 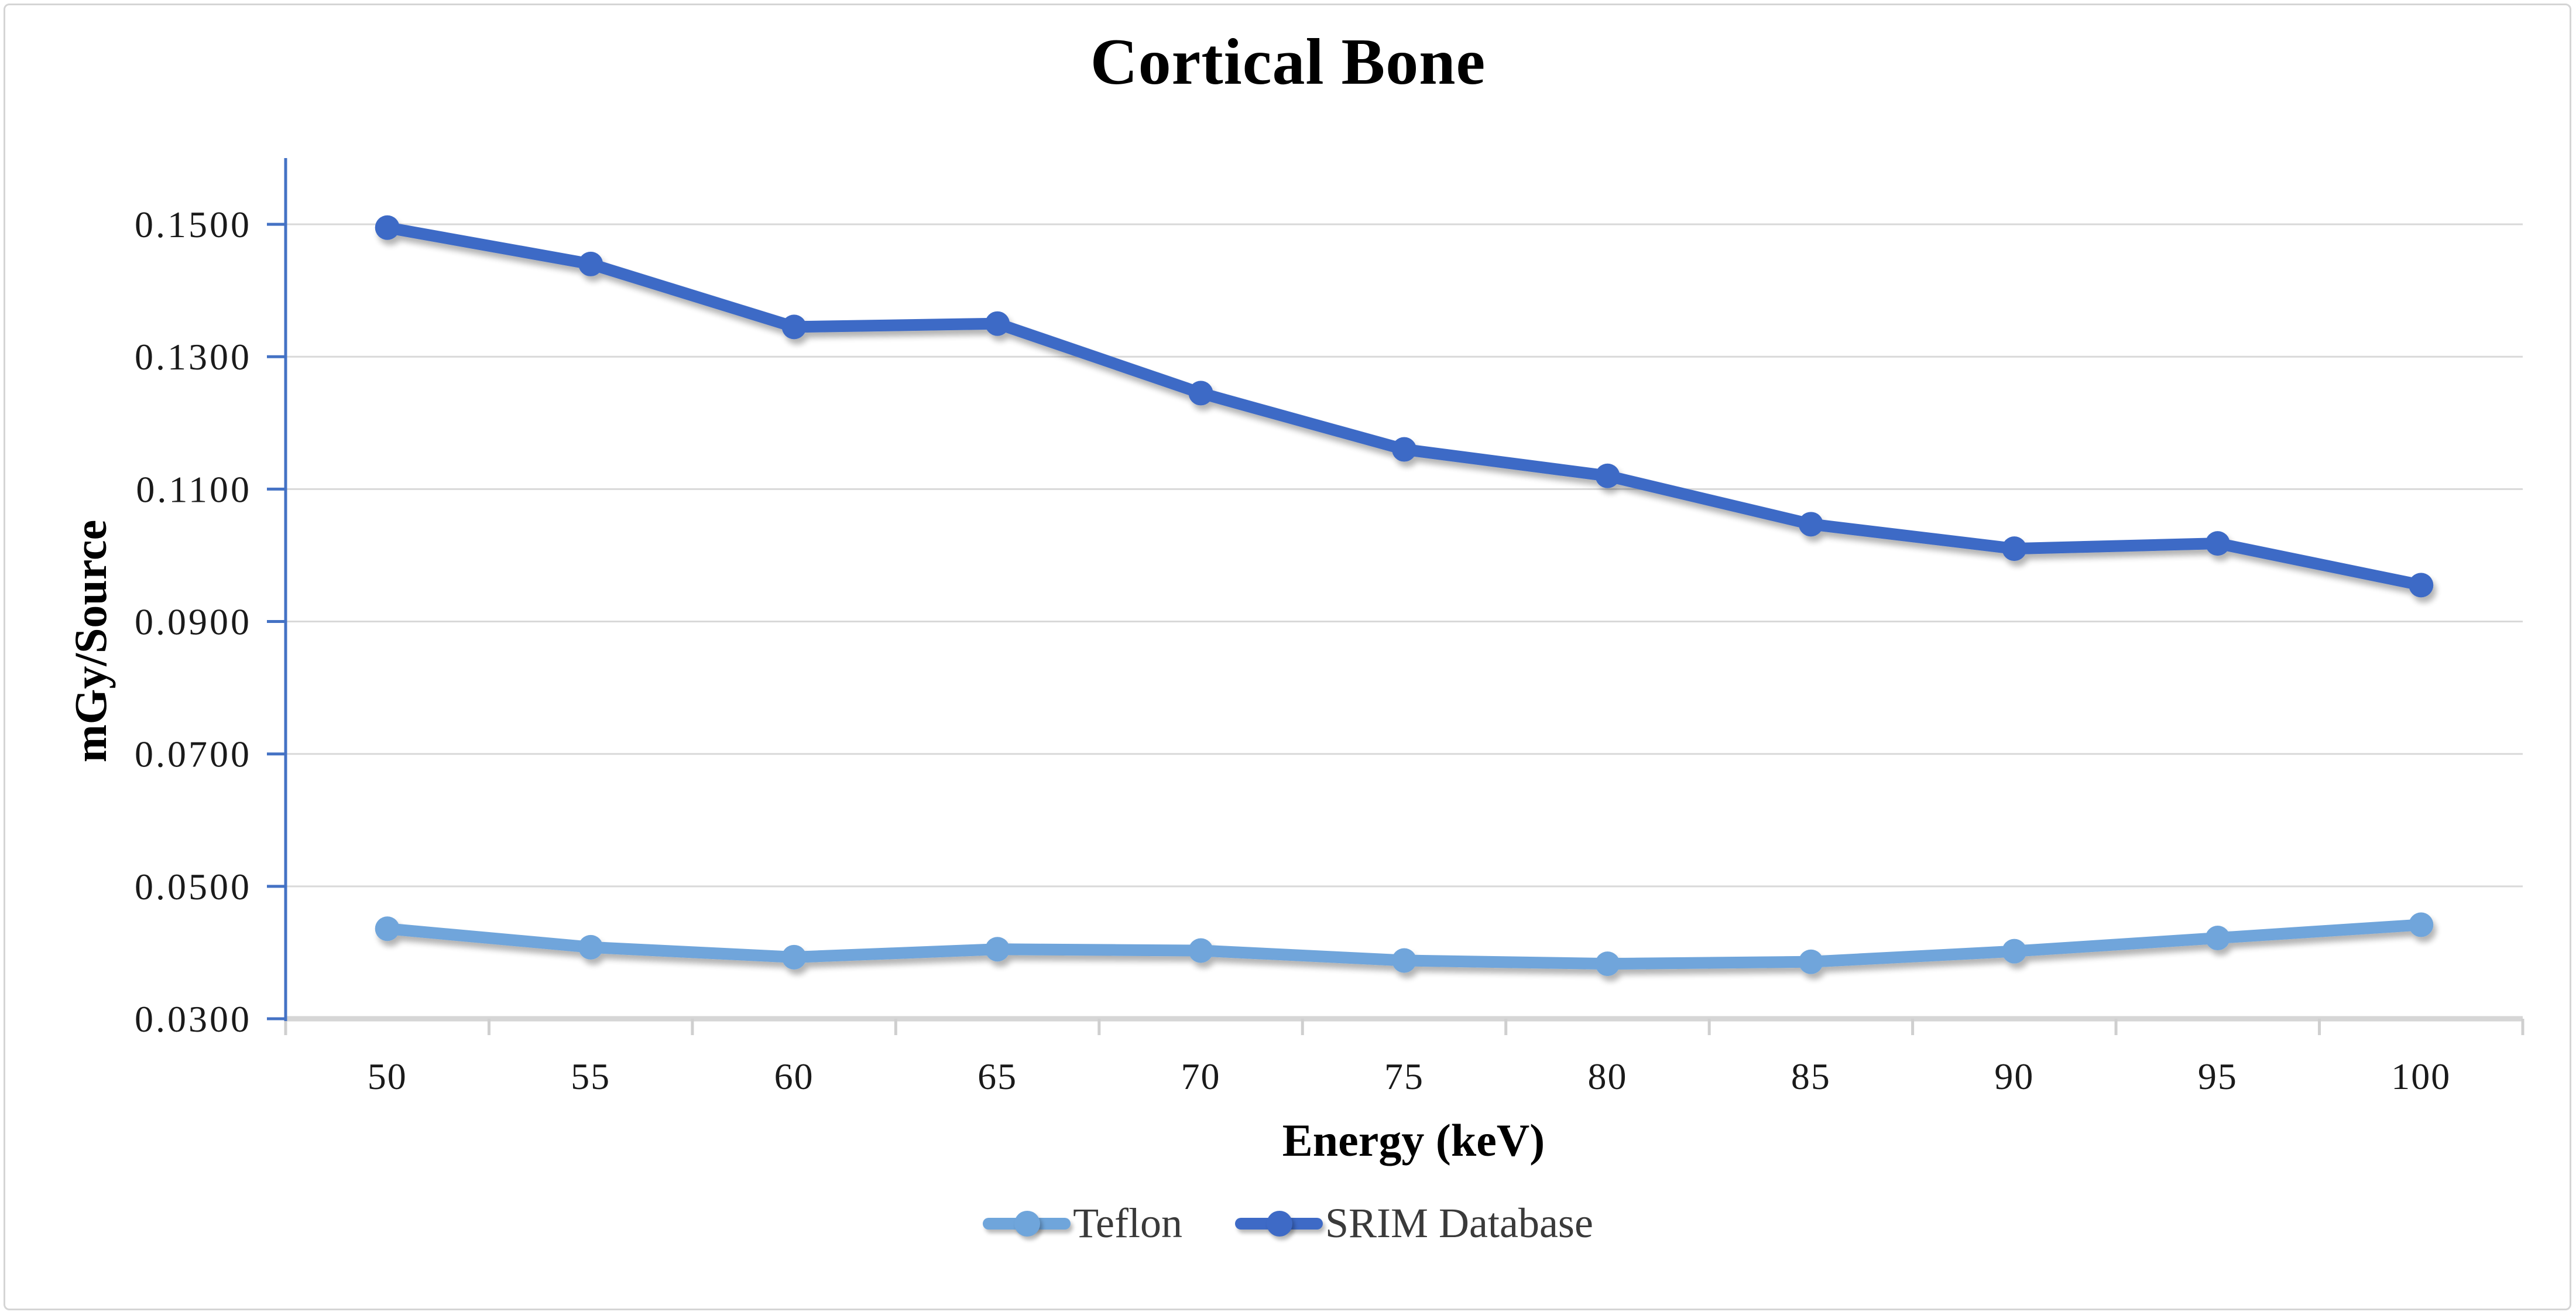 What do you see at coordinates (1404, 1076) in the screenshot?
I see `x-tick-label: 75` at bounding box center [1404, 1076].